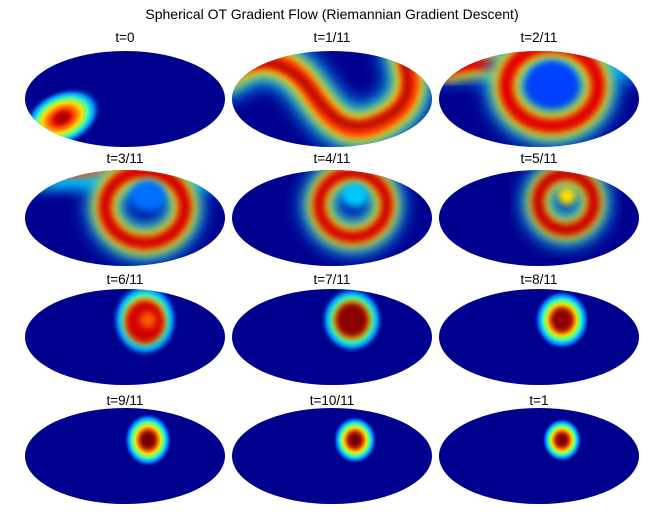  Describe the element at coordinates (125, 37) in the screenshot. I see `panel-label-0: t=0` at that location.